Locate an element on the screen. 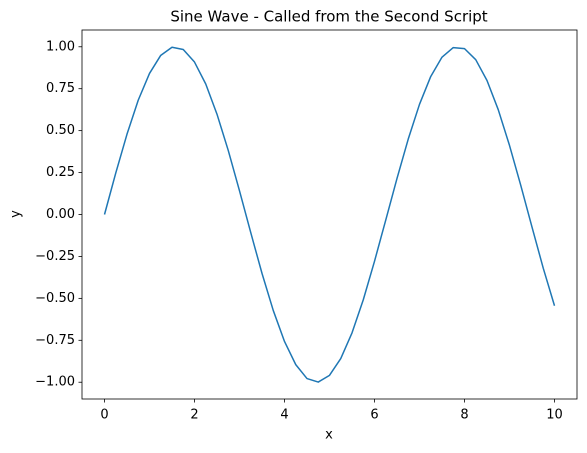  y-tick-label: −0.75 is located at coordinates (55, 340).